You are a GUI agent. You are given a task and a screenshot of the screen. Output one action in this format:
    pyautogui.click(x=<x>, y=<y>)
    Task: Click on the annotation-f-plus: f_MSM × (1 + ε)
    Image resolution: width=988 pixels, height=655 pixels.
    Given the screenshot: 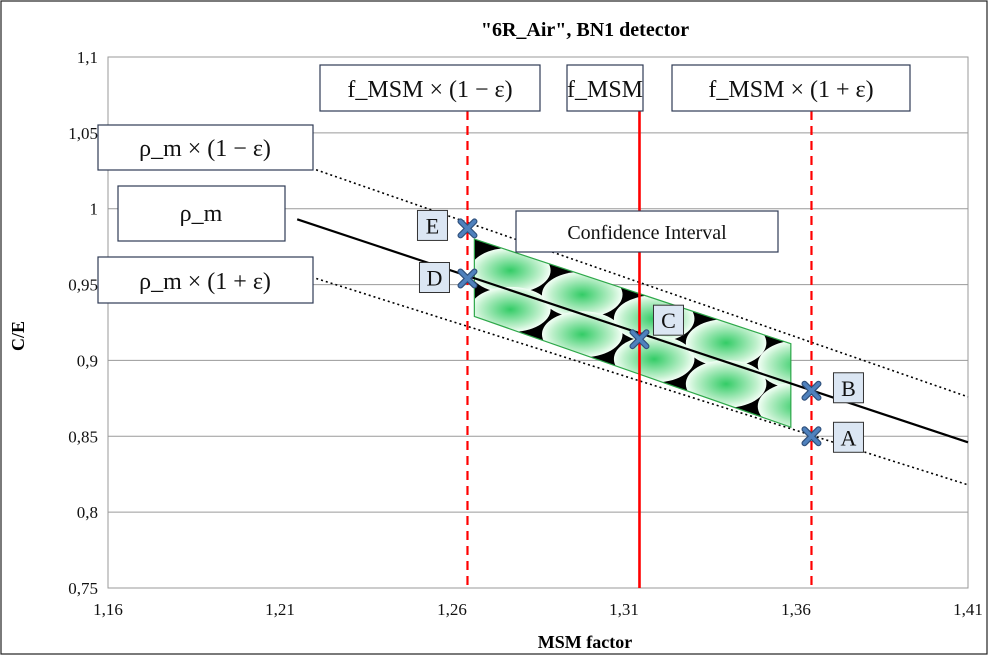 What is the action you would take?
    pyautogui.click(x=791, y=88)
    